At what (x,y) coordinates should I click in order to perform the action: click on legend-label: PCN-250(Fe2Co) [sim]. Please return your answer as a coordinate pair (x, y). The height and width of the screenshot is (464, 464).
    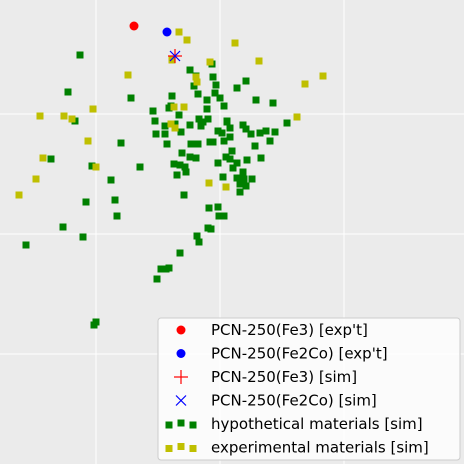
    Looking at the image, I should click on (294, 401).